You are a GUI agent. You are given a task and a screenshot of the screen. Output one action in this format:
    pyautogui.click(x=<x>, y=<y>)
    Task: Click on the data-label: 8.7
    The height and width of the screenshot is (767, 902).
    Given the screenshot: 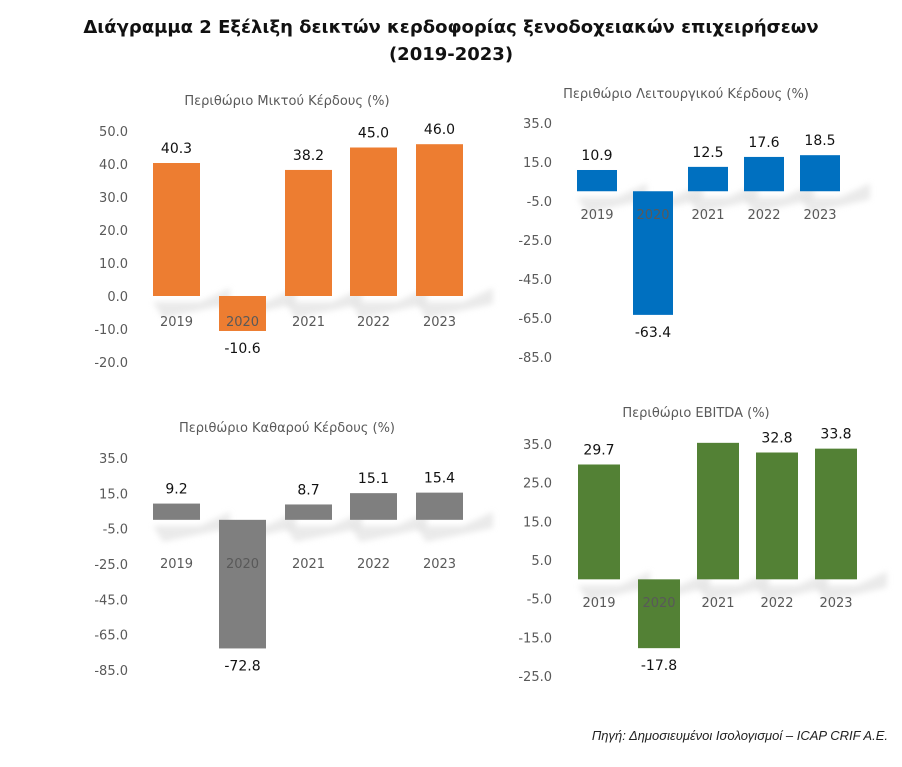 What is the action you would take?
    pyautogui.click(x=308, y=490)
    